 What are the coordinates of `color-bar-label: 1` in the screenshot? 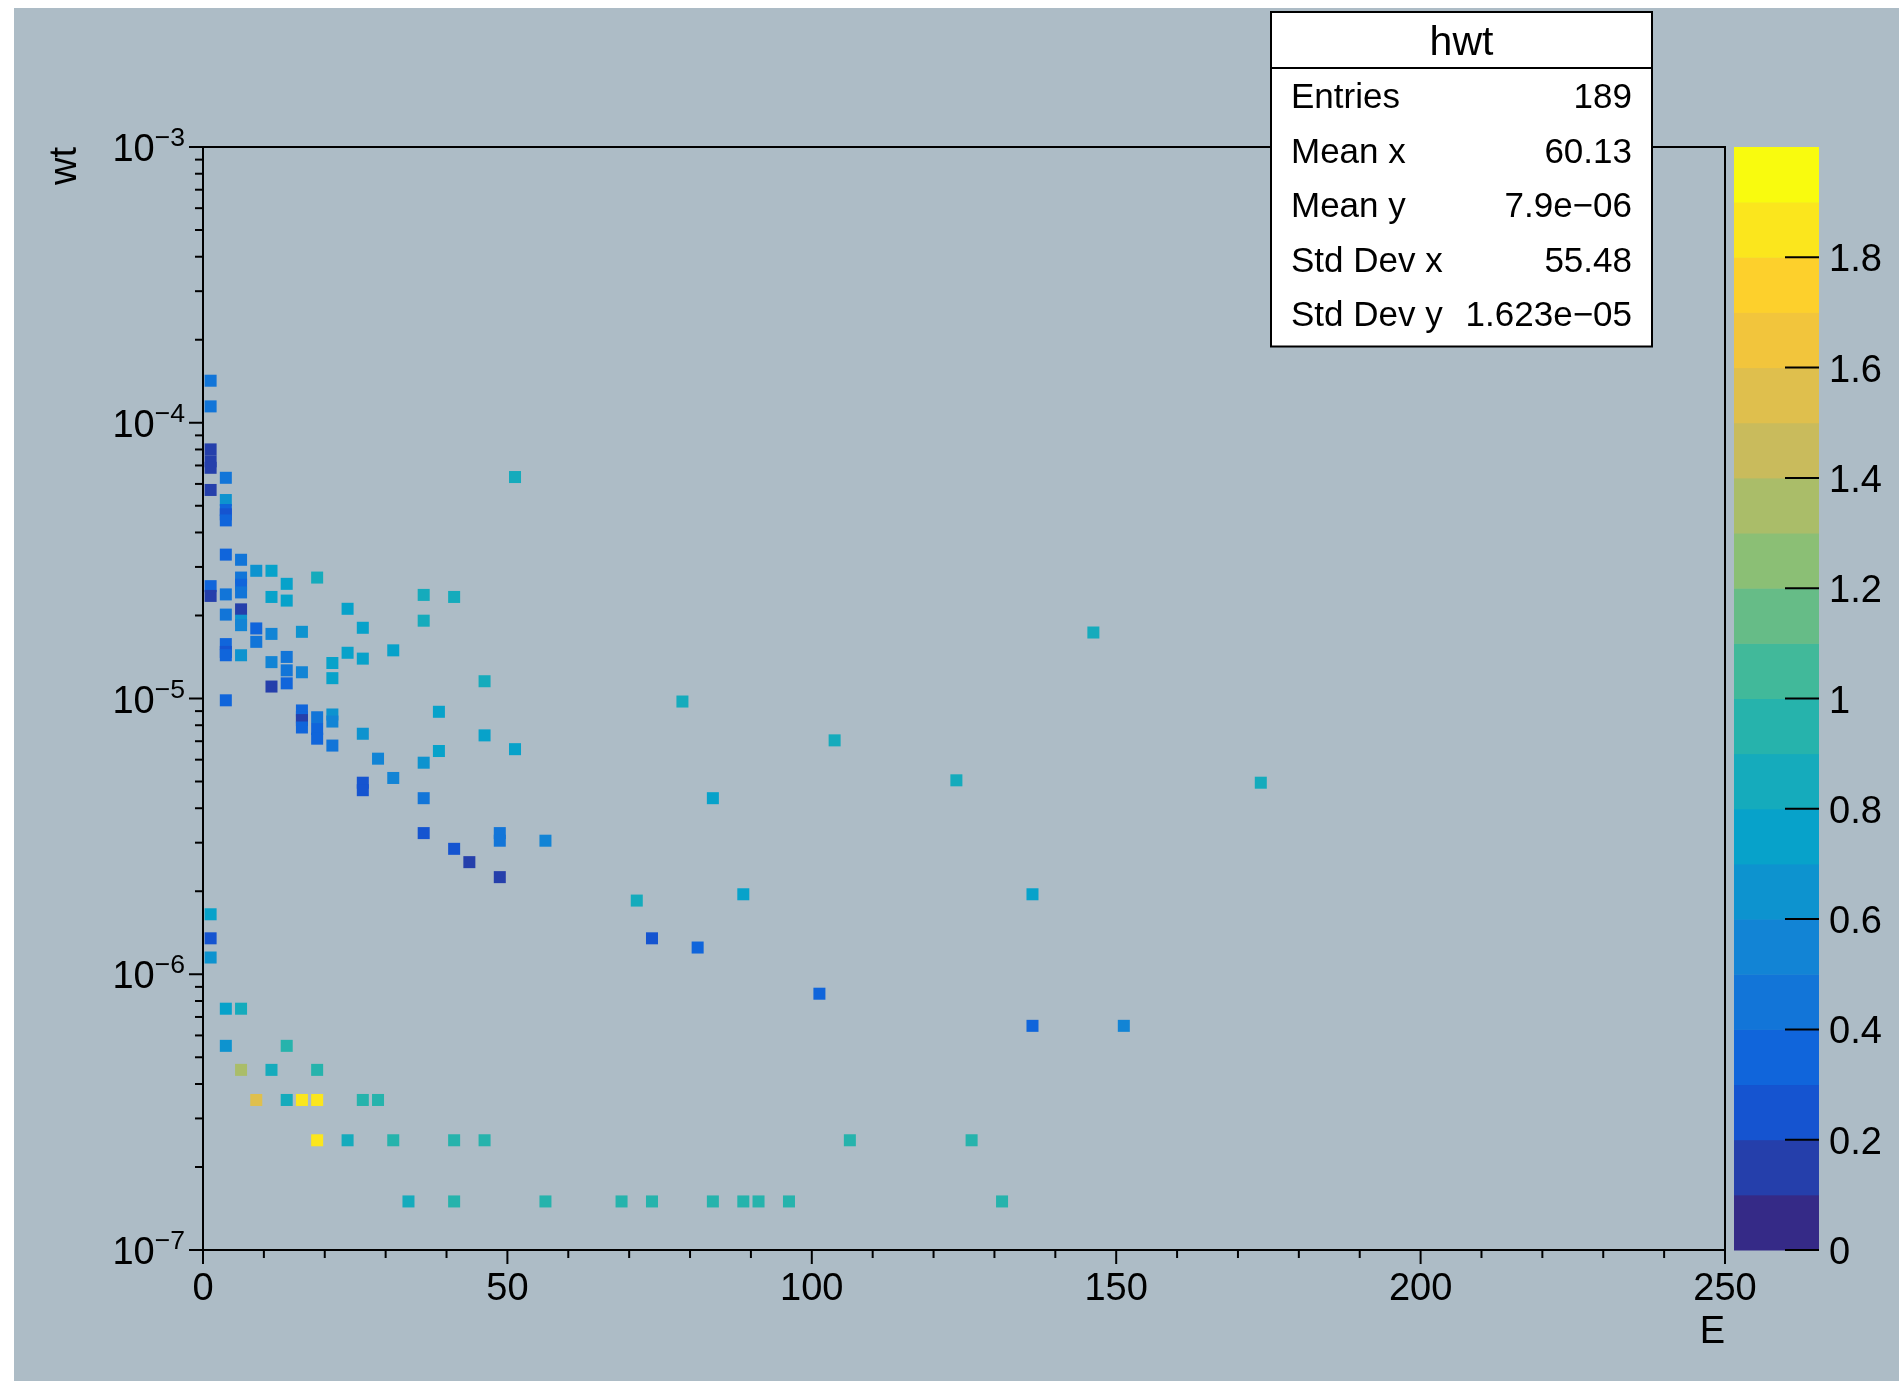 It's located at (1840, 699).